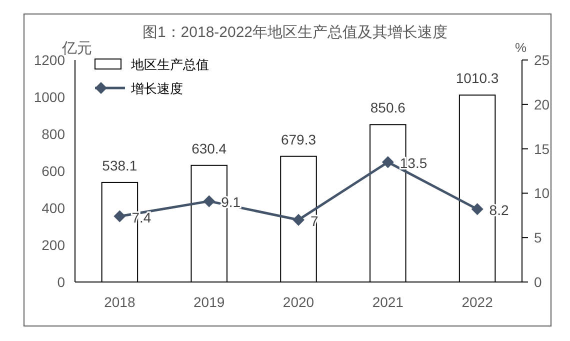  I want to click on y-tick-label: 400, so click(54, 208).